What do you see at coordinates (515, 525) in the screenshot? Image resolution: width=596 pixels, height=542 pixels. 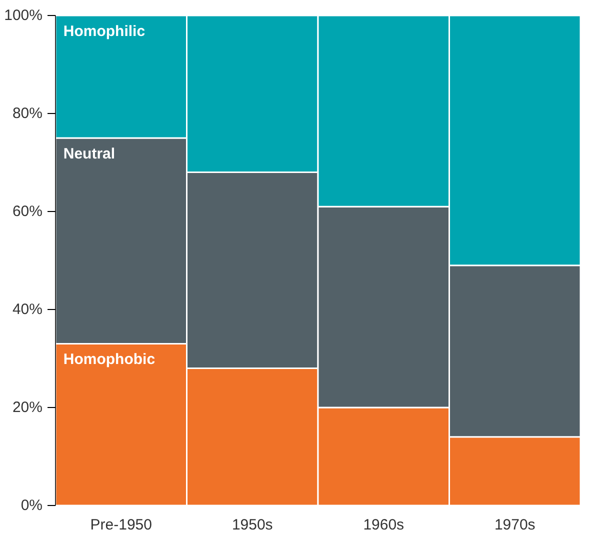 I see `x-tick-label: 1970s` at bounding box center [515, 525].